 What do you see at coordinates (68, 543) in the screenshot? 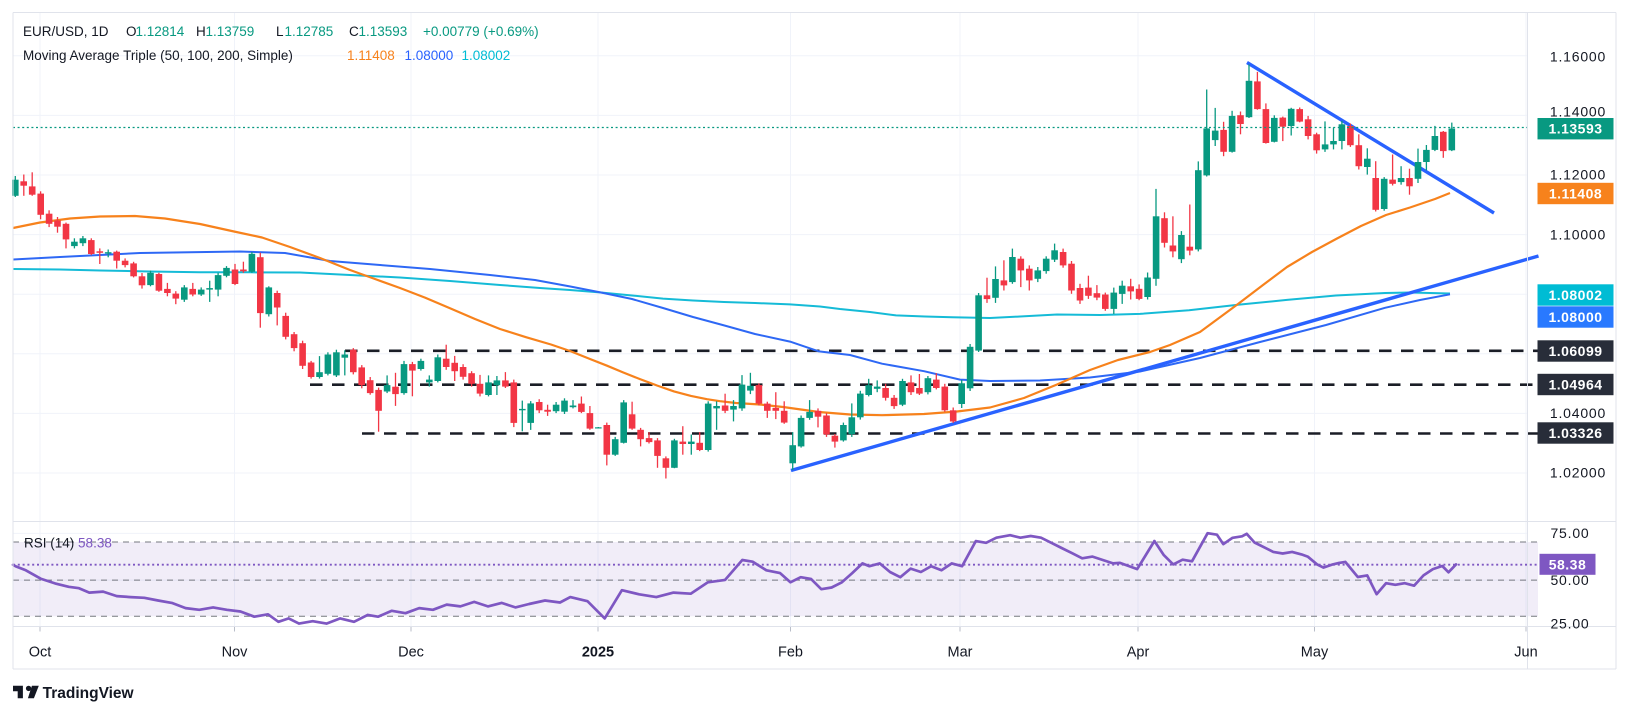
I see `svg-text: RSI (14) 58.38` at bounding box center [68, 543].